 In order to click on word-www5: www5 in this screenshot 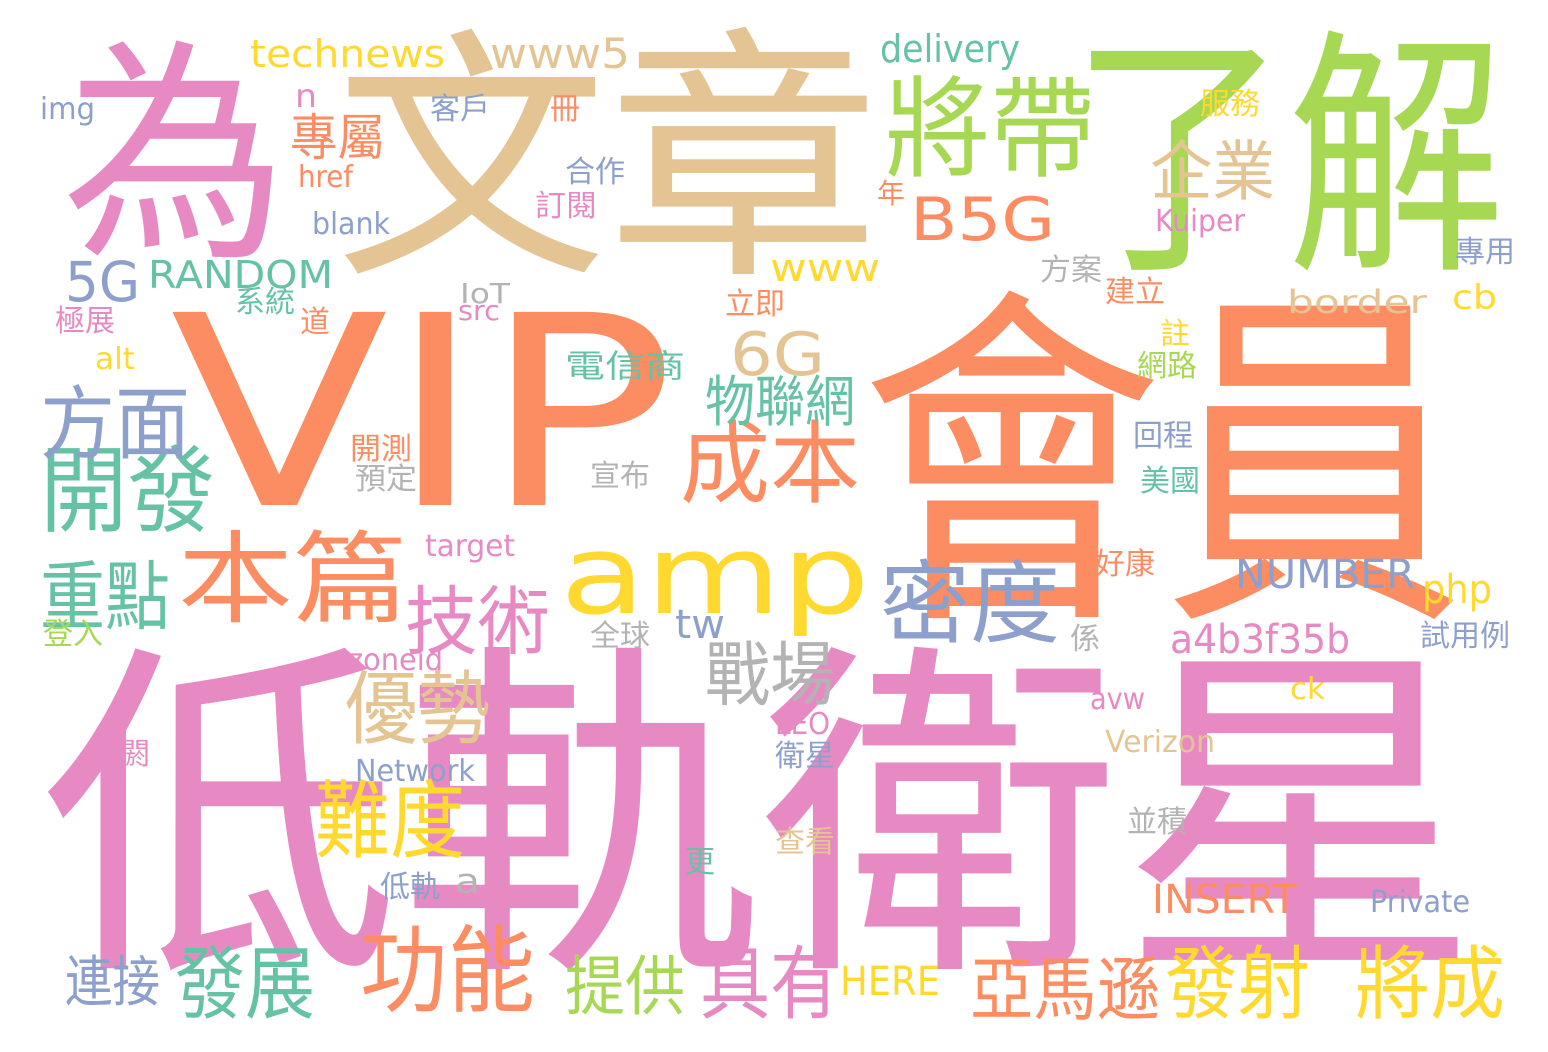, I will do `click(560, 53)`.